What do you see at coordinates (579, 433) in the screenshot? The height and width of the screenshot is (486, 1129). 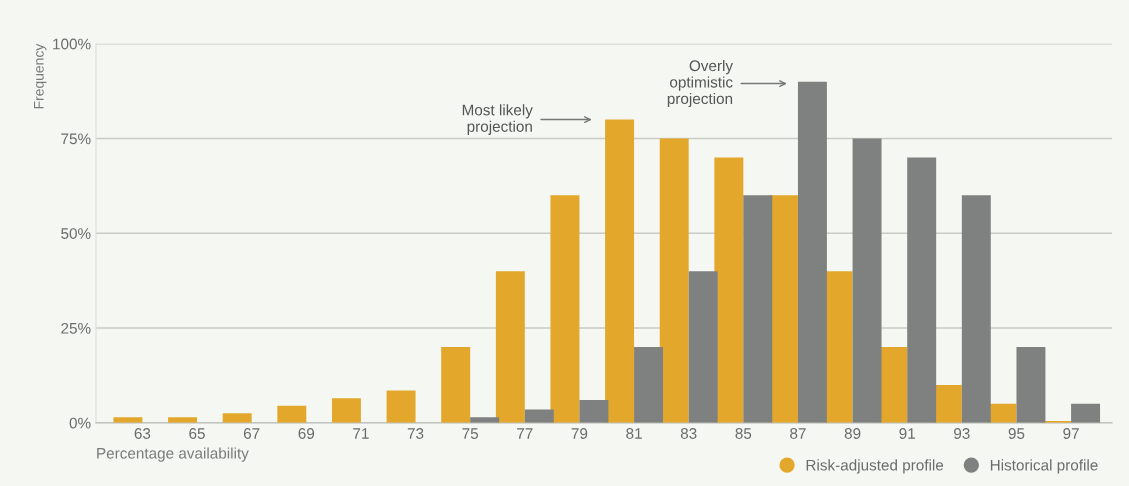 I see `x-tick-label: 79` at bounding box center [579, 433].